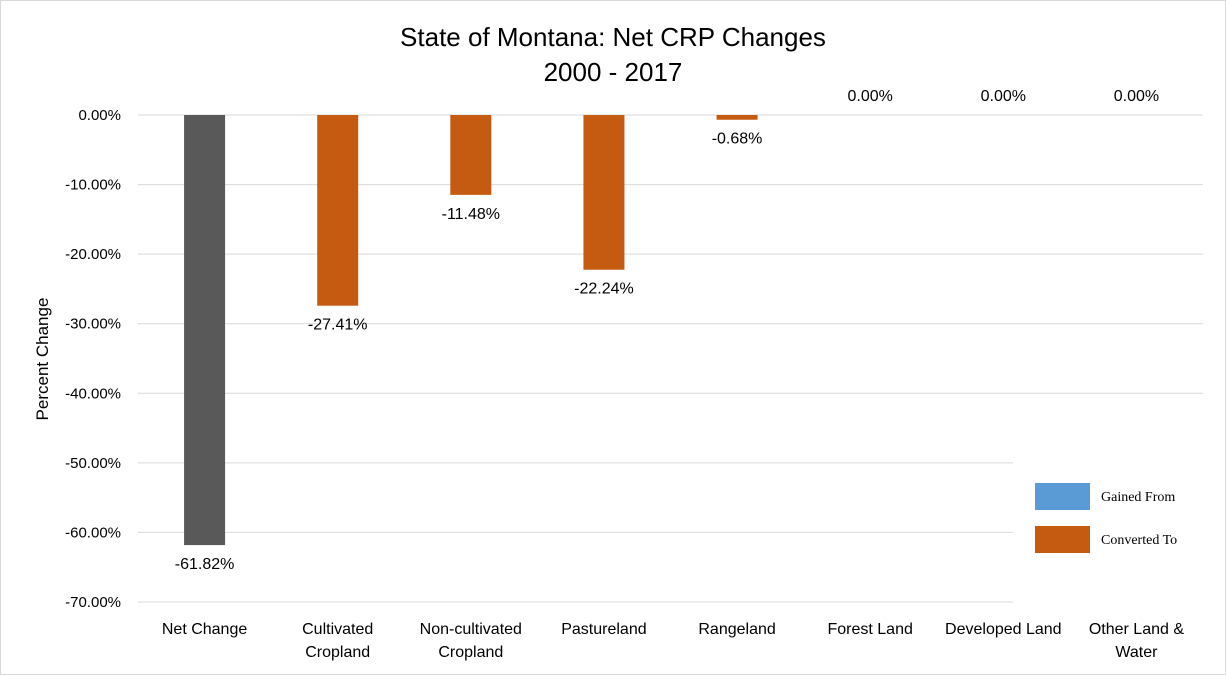  I want to click on chart-title: State of Montana: Net CRP Changes, so click(613, 37).